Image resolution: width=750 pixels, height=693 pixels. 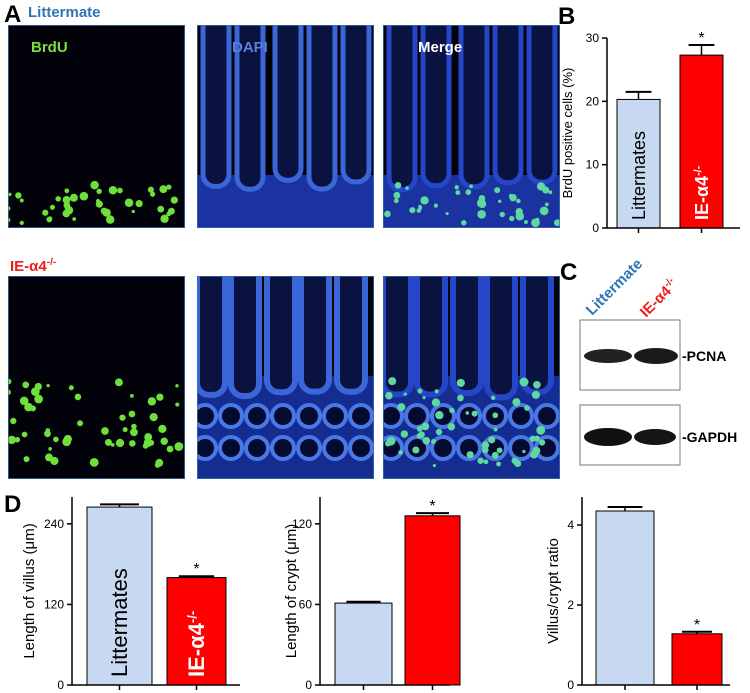 What do you see at coordinates (698, 170) in the screenshot?
I see `category-label-sup: -/-` at bounding box center [698, 170].